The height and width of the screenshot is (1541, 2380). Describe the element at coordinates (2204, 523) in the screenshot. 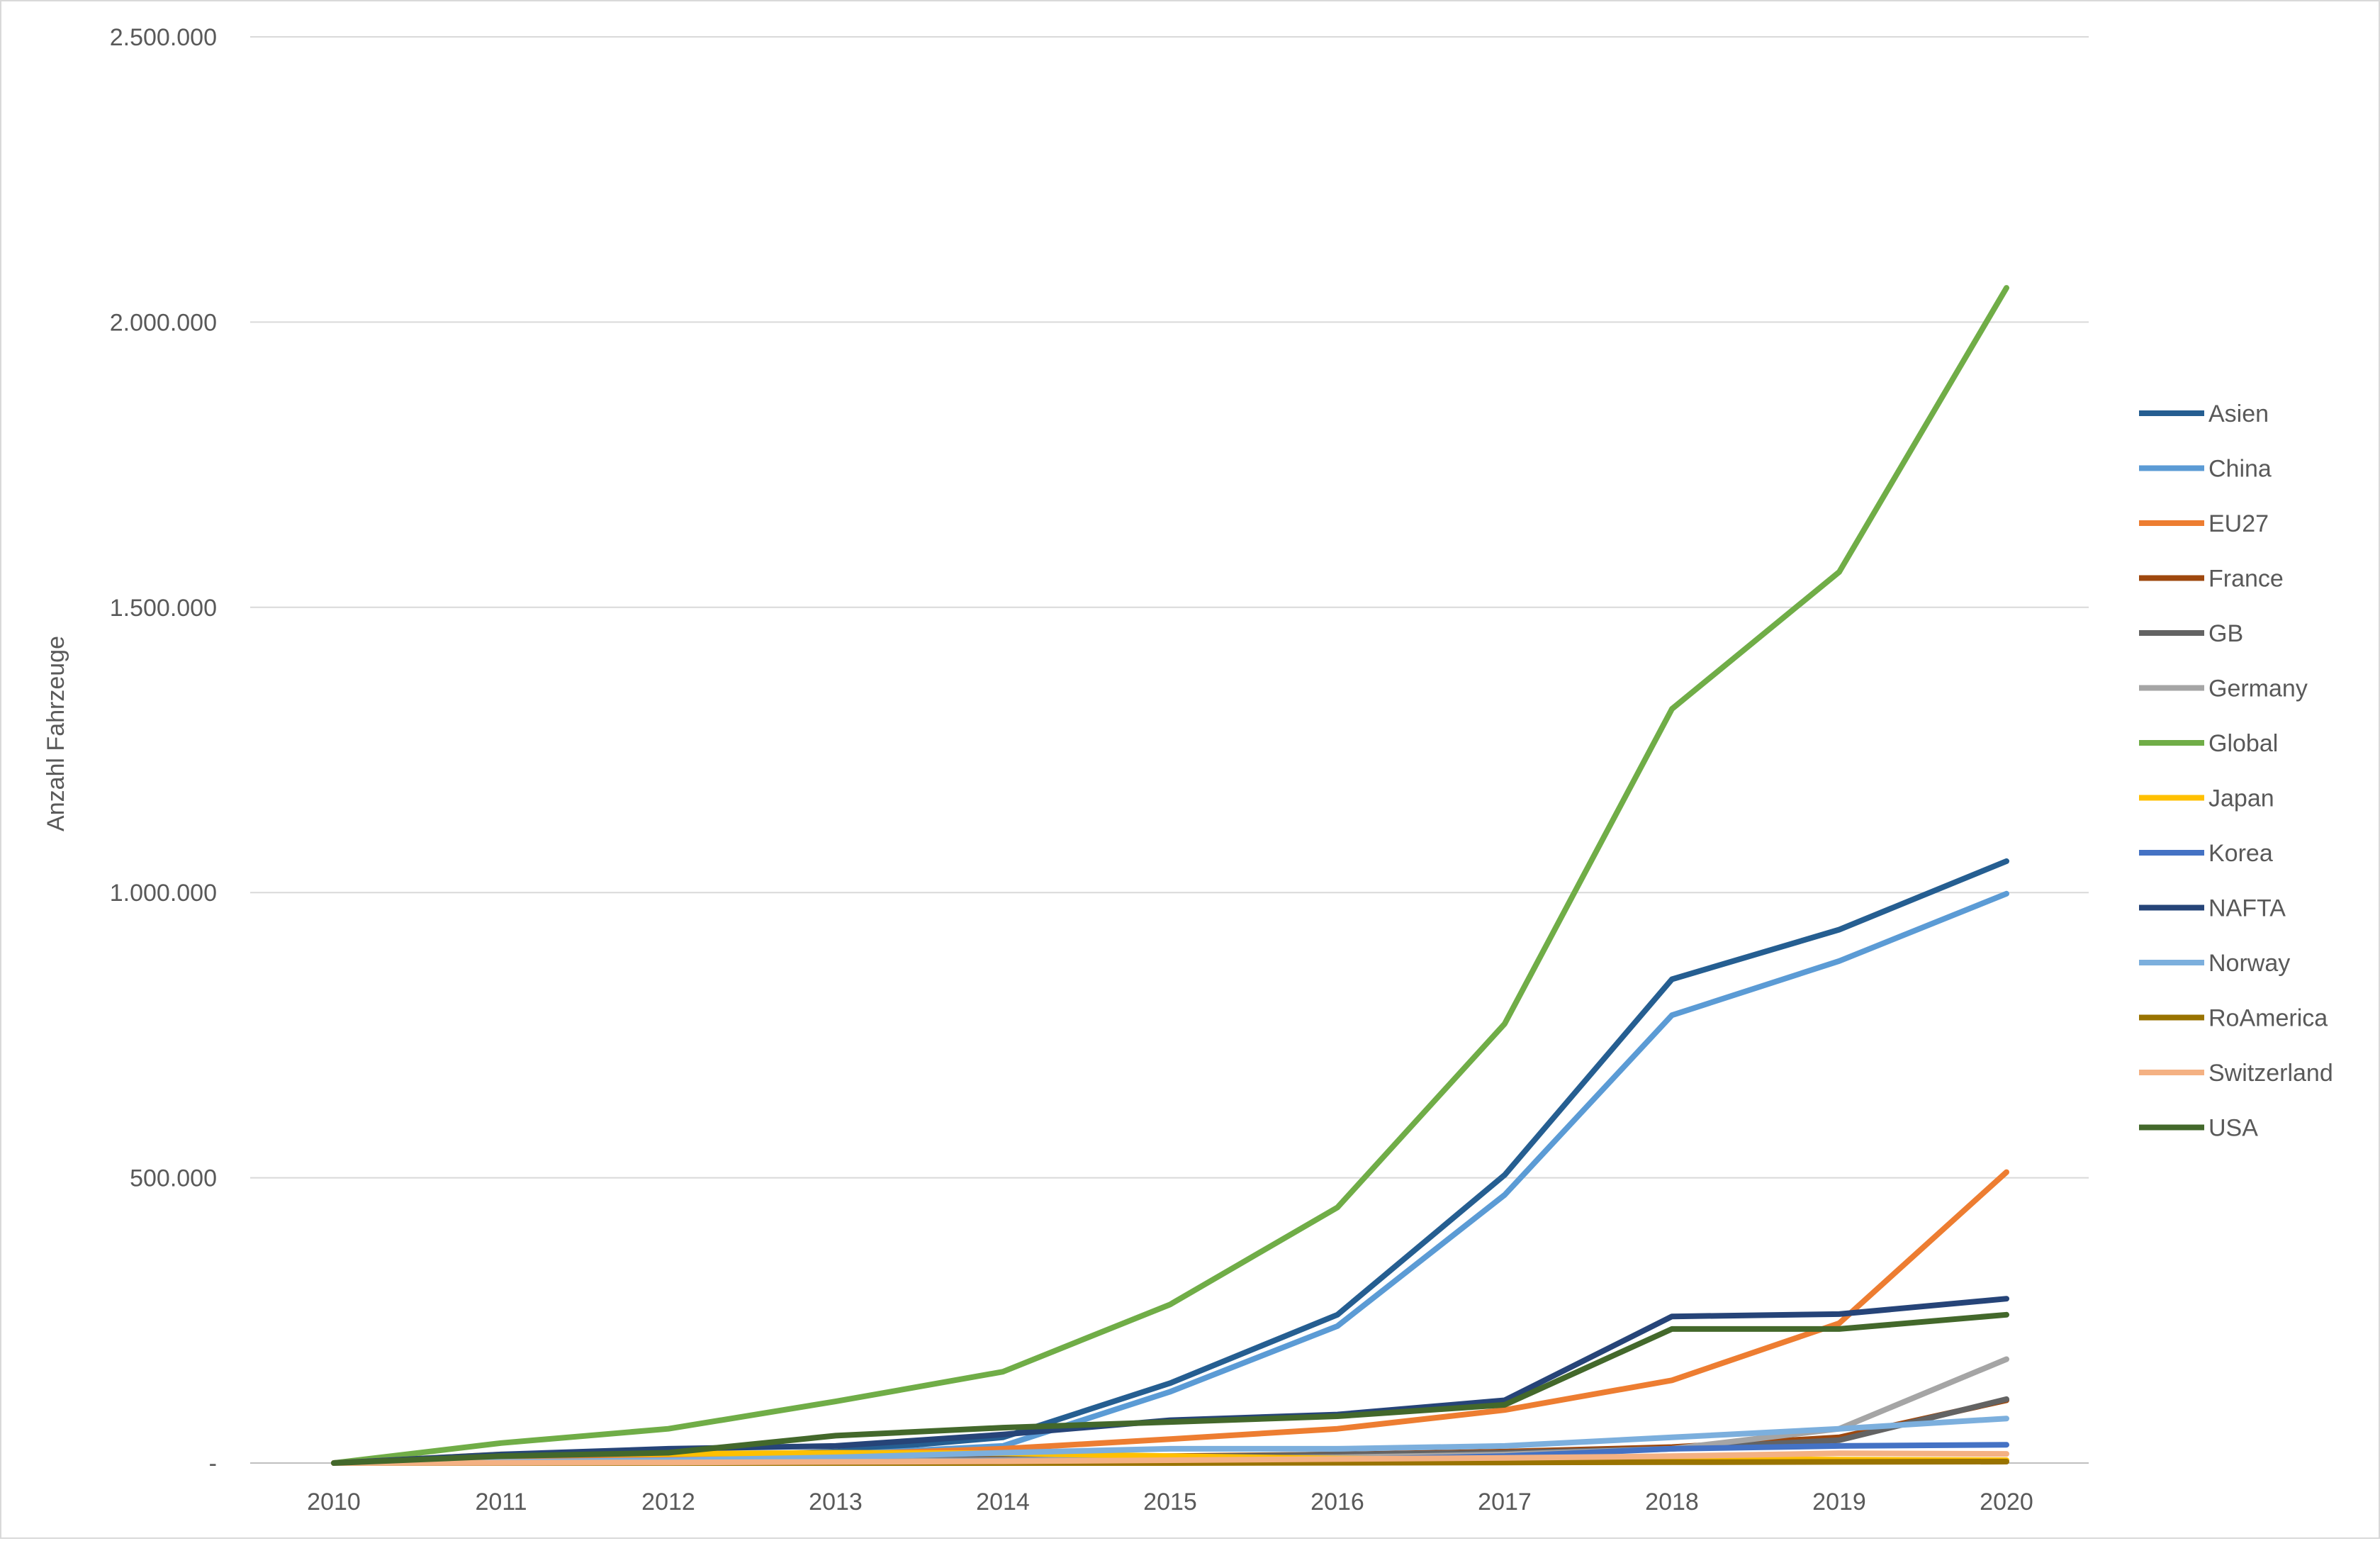

I see `legend-item: EU27` at that location.